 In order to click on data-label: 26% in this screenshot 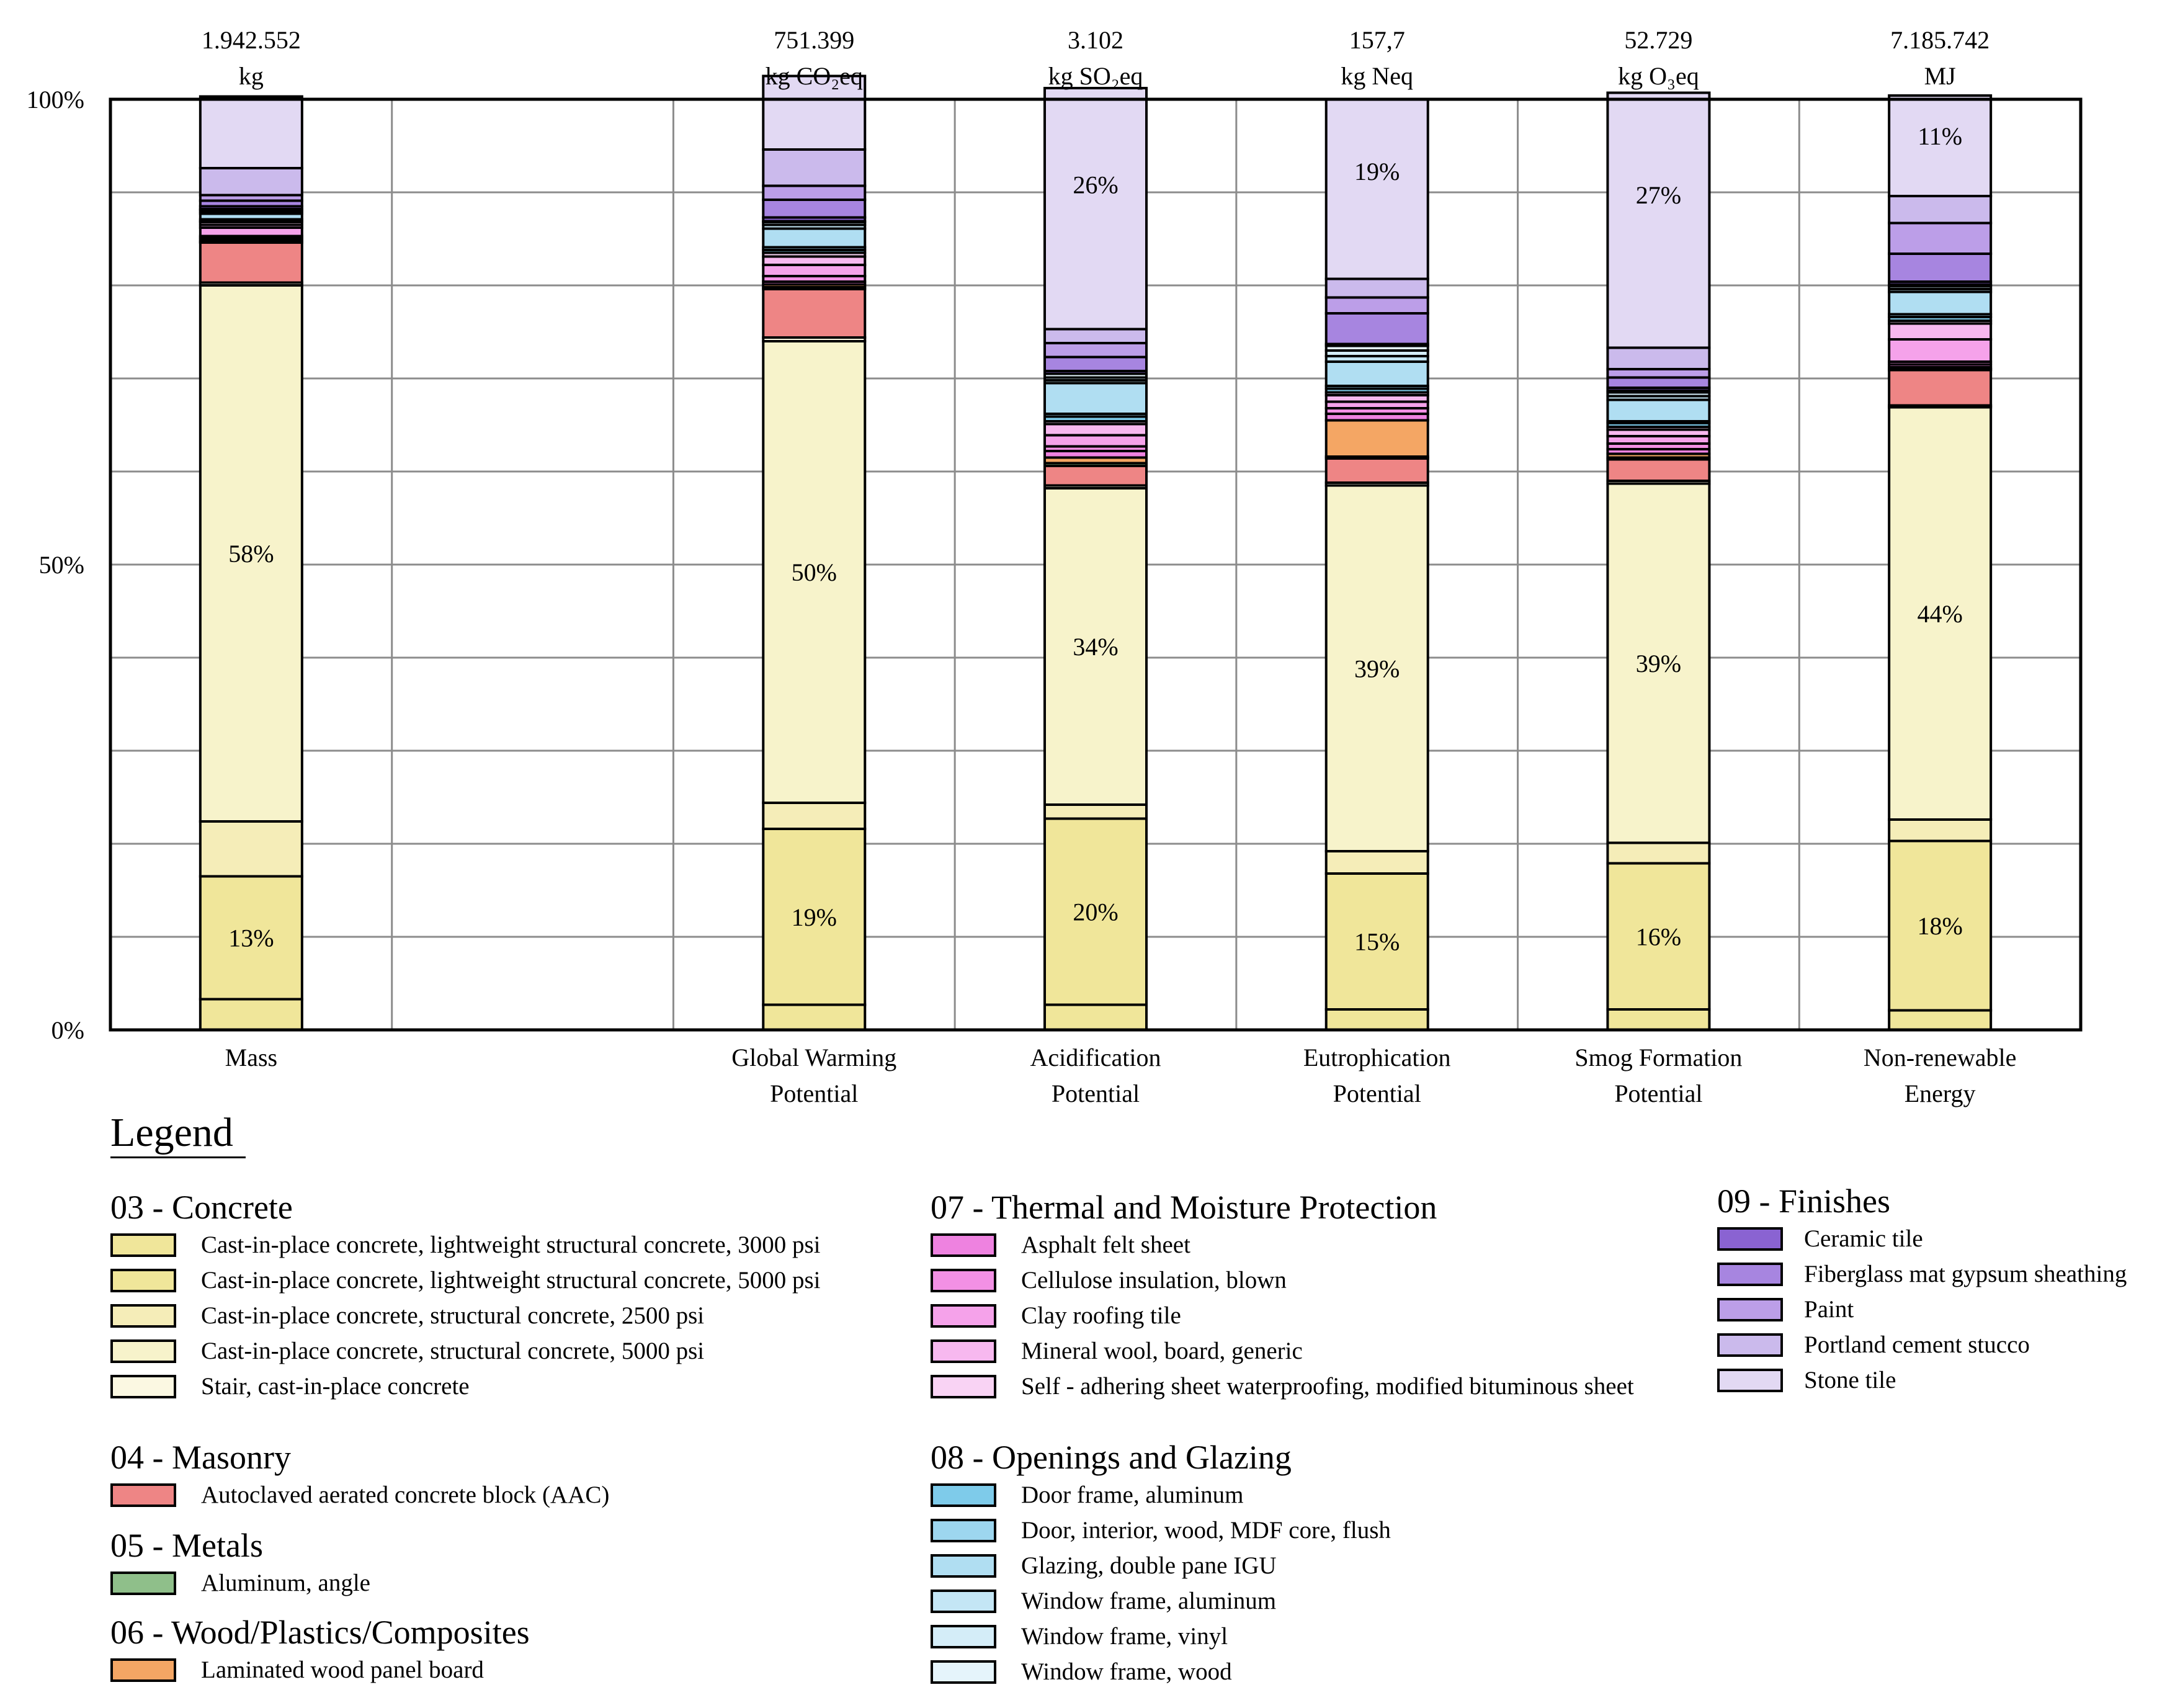, I will do `click(1095, 185)`.